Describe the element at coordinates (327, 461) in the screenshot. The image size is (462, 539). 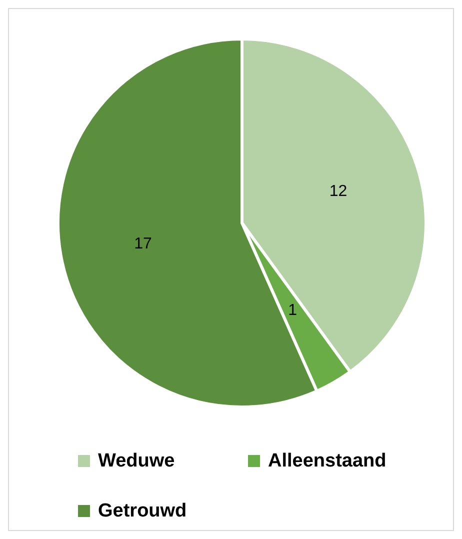
I see `legend-label: Alleenstaand` at that location.